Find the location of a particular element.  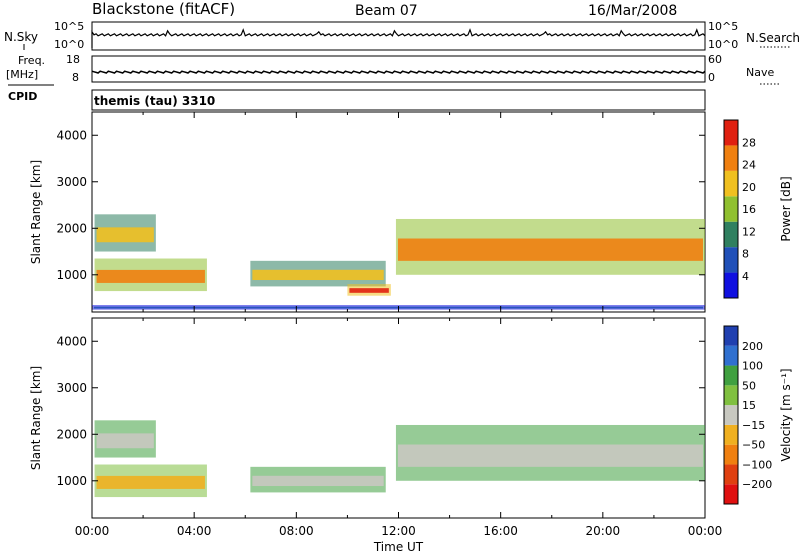

freq-tick-right-bottom: 0 is located at coordinates (711, 77).